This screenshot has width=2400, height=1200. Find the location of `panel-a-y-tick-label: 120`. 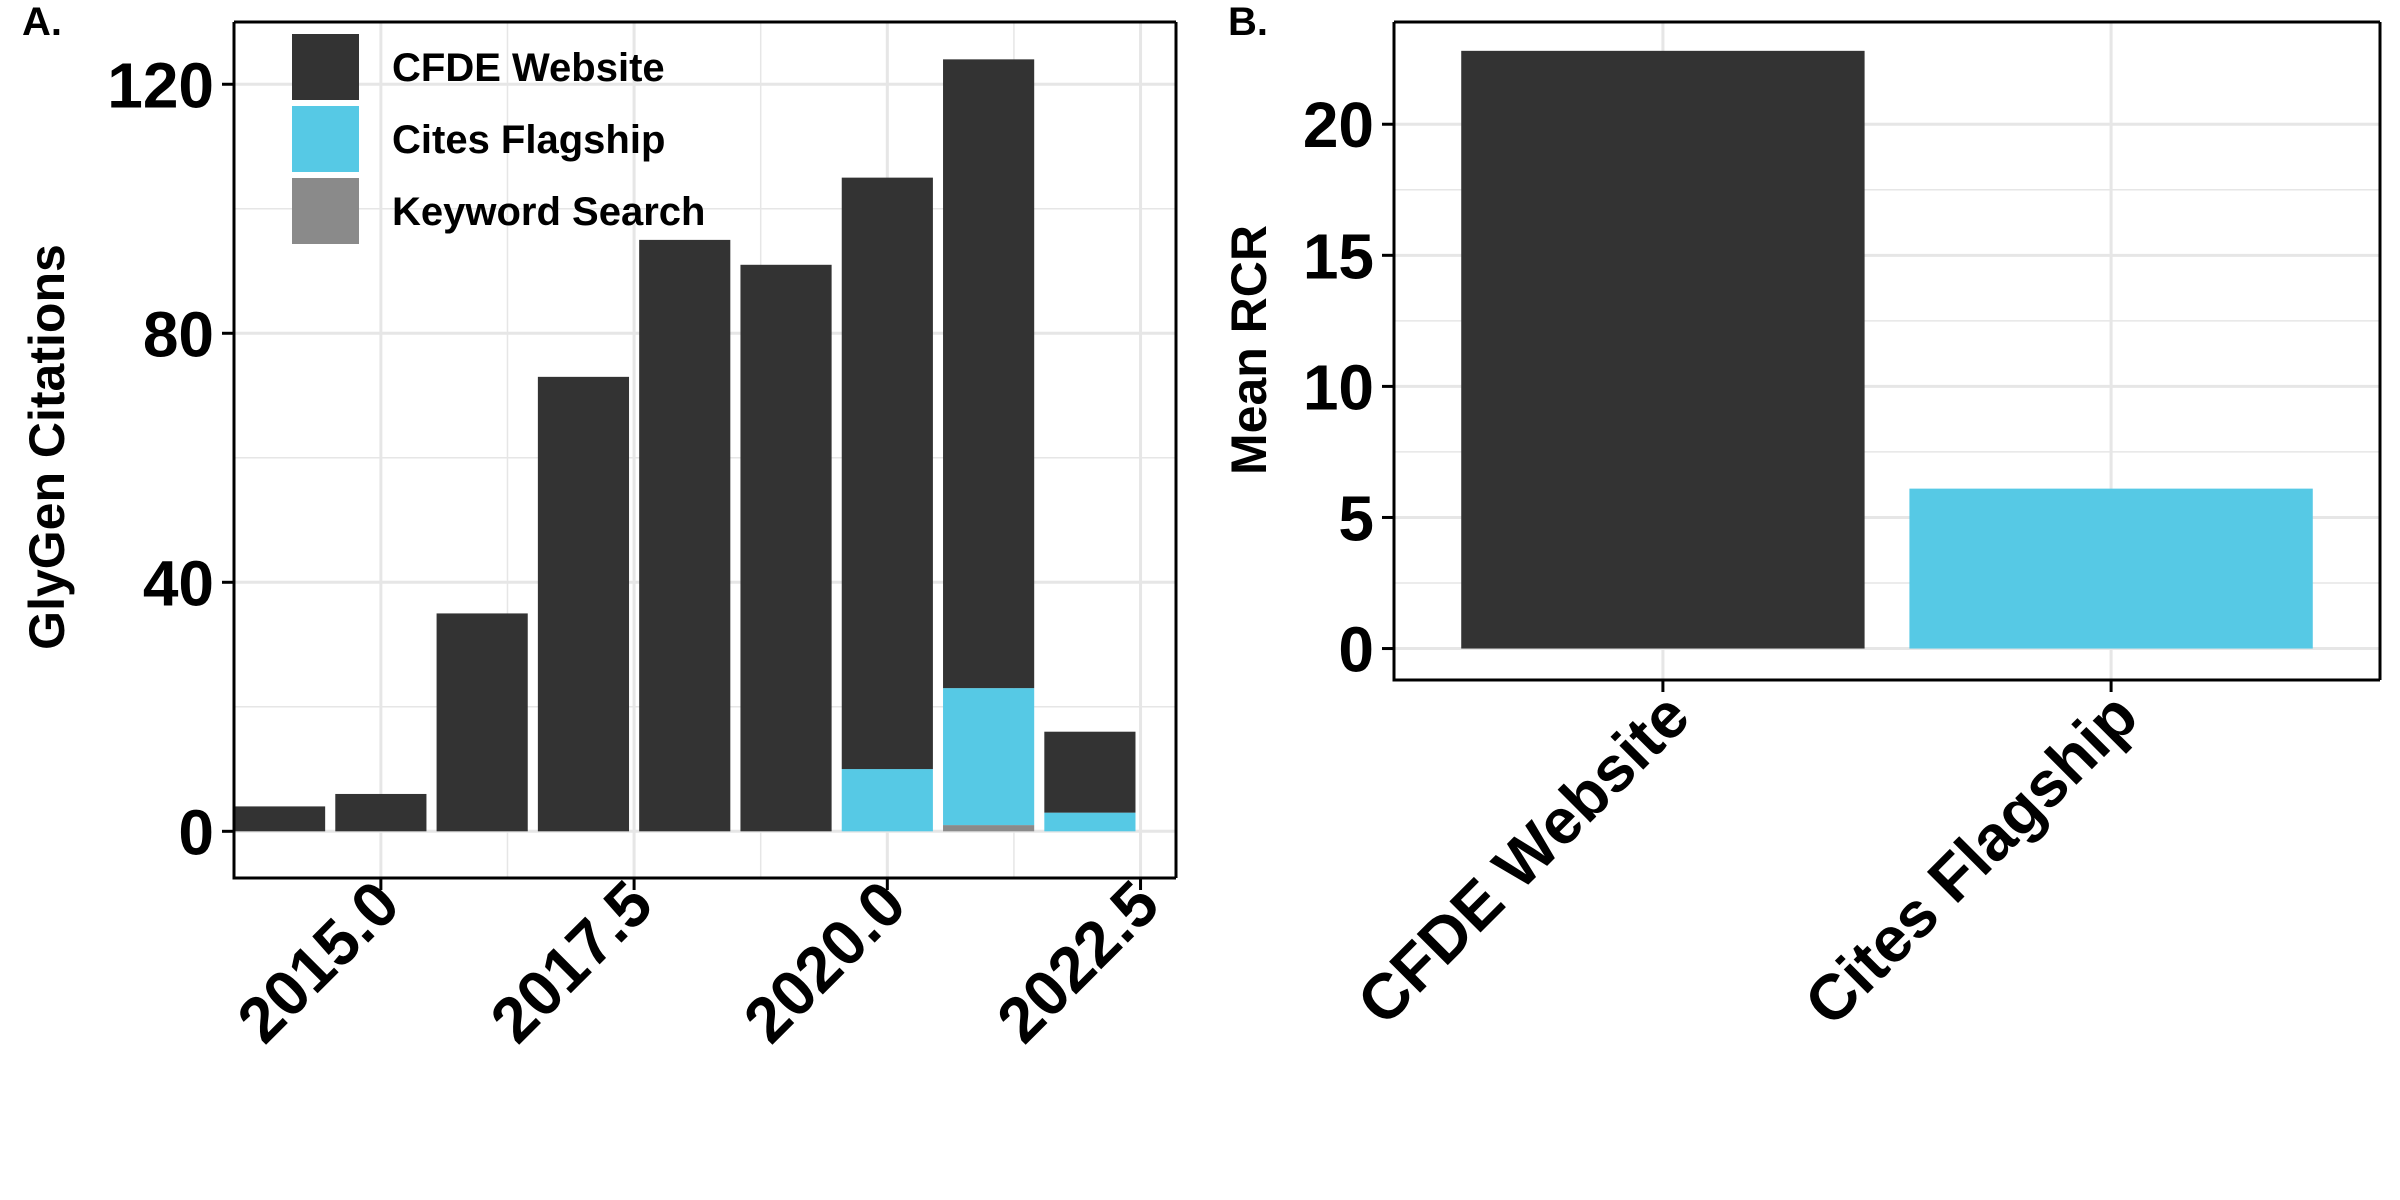

panel-a-y-tick-label: 120 is located at coordinates (160, 85).